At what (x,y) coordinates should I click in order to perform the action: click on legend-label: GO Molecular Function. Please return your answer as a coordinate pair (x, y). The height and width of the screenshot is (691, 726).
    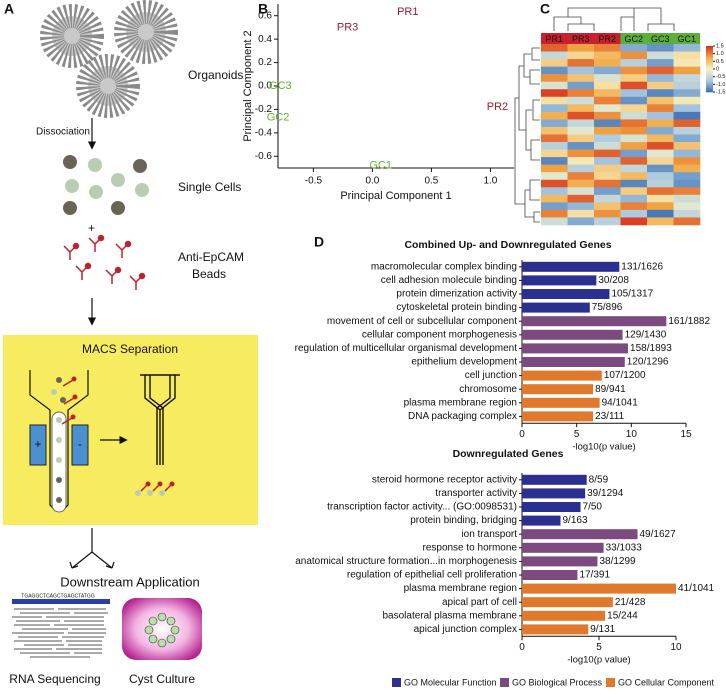
    Looking at the image, I should click on (450, 682).